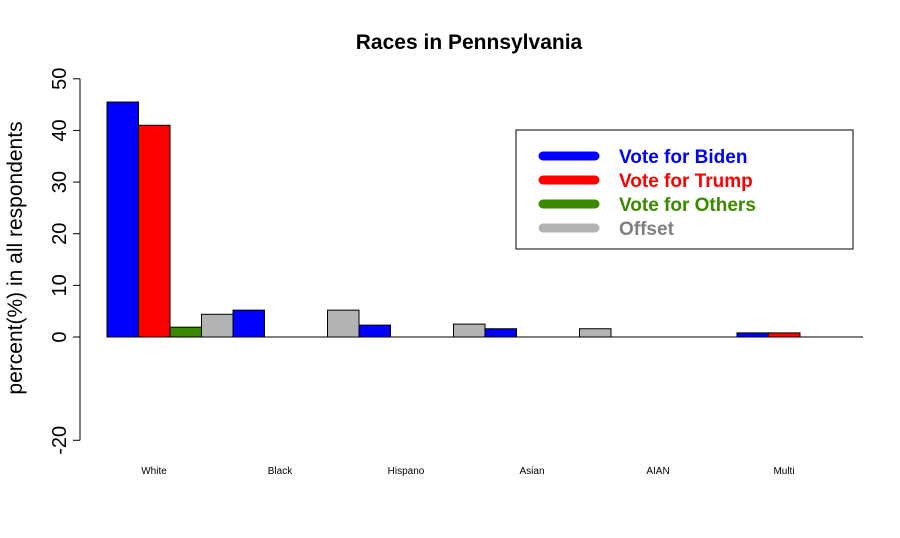 This screenshot has width=900, height=538. Describe the element at coordinates (154, 471) in the screenshot. I see `x-tick-label-white: White` at that location.